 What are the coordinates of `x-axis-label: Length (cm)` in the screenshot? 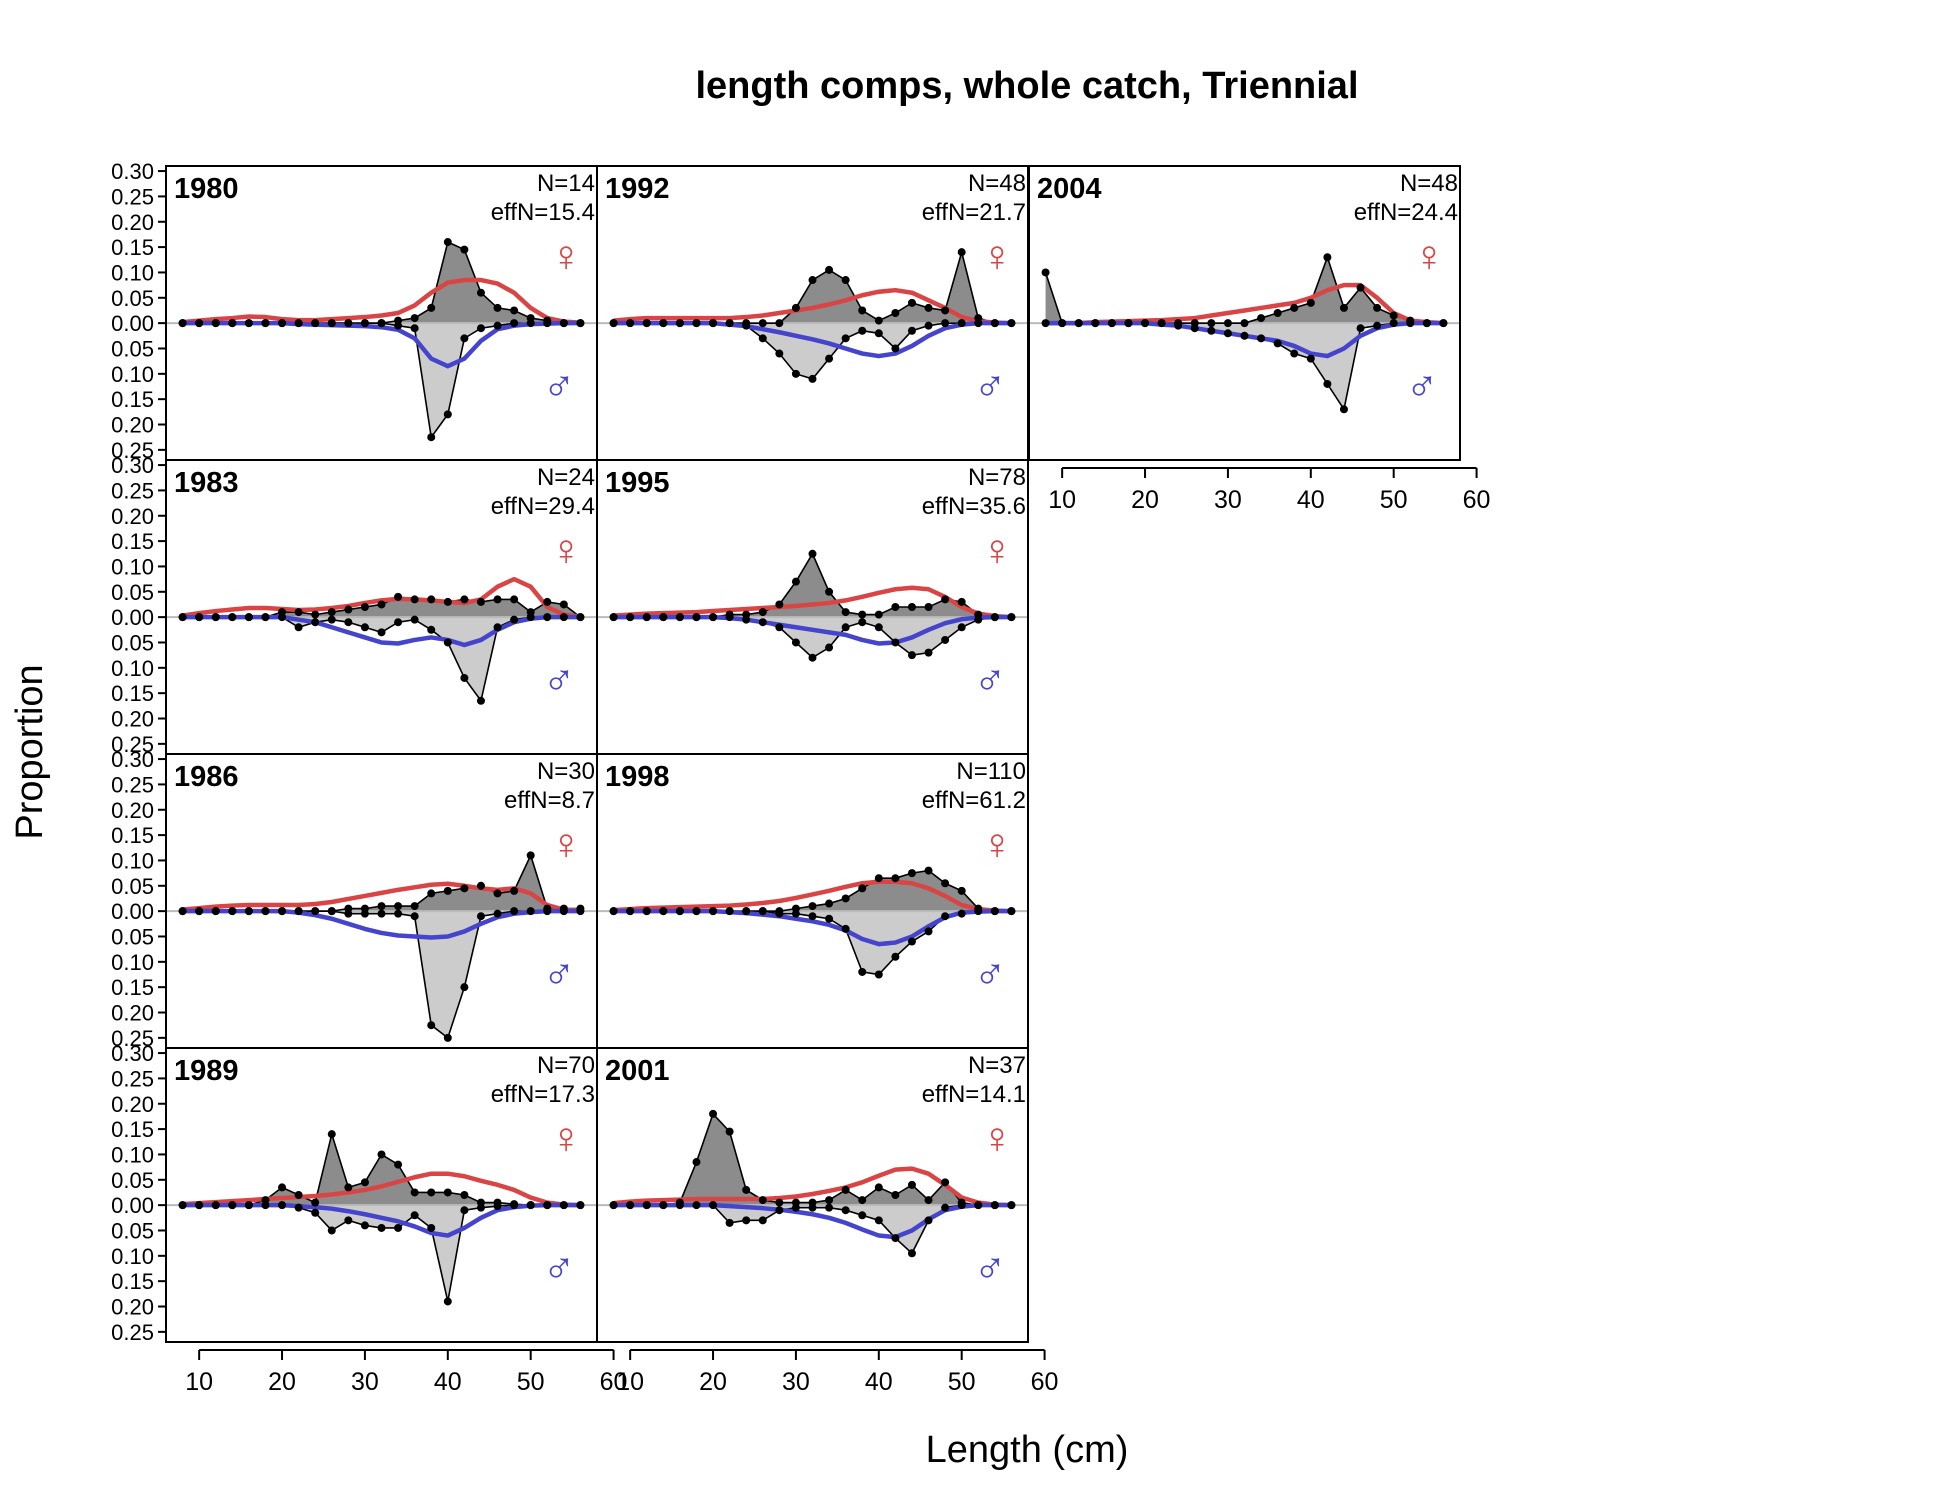 It's located at (1027, 1450).